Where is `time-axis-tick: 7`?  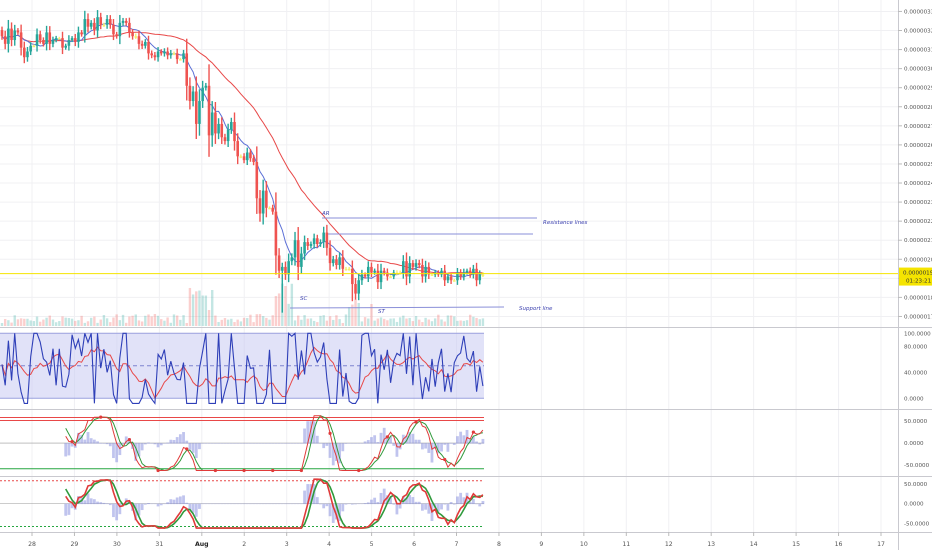 time-axis-tick: 7 is located at coordinates (457, 544).